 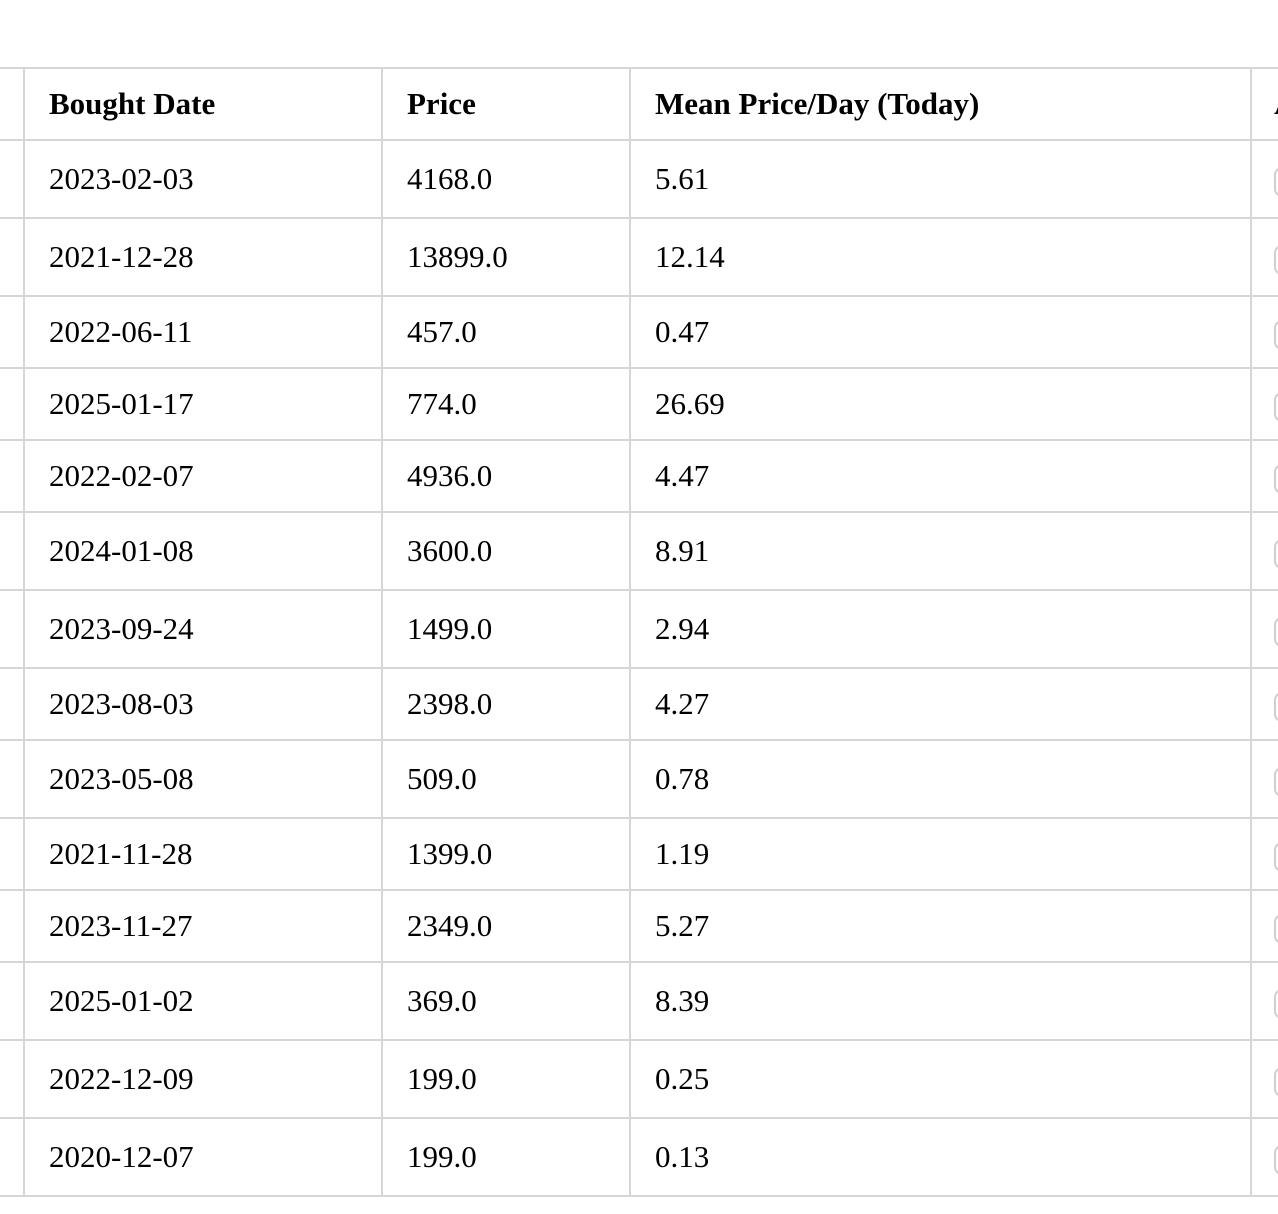 What do you see at coordinates (203, 404) in the screenshot?
I see `cell-bought-date: 2025-01-17` at bounding box center [203, 404].